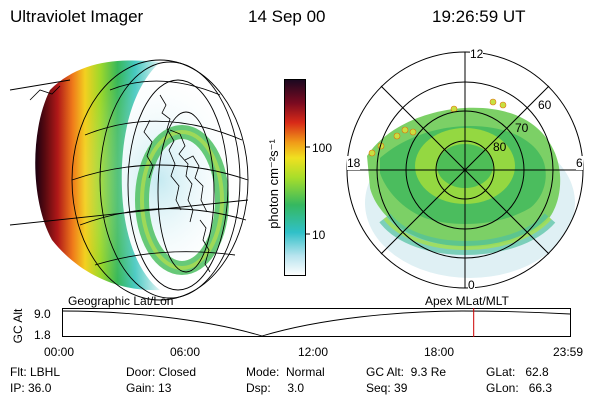 The image size is (600, 400). Describe the element at coordinates (313, 352) in the screenshot. I see `time-tick-1200: 12:00` at that location.